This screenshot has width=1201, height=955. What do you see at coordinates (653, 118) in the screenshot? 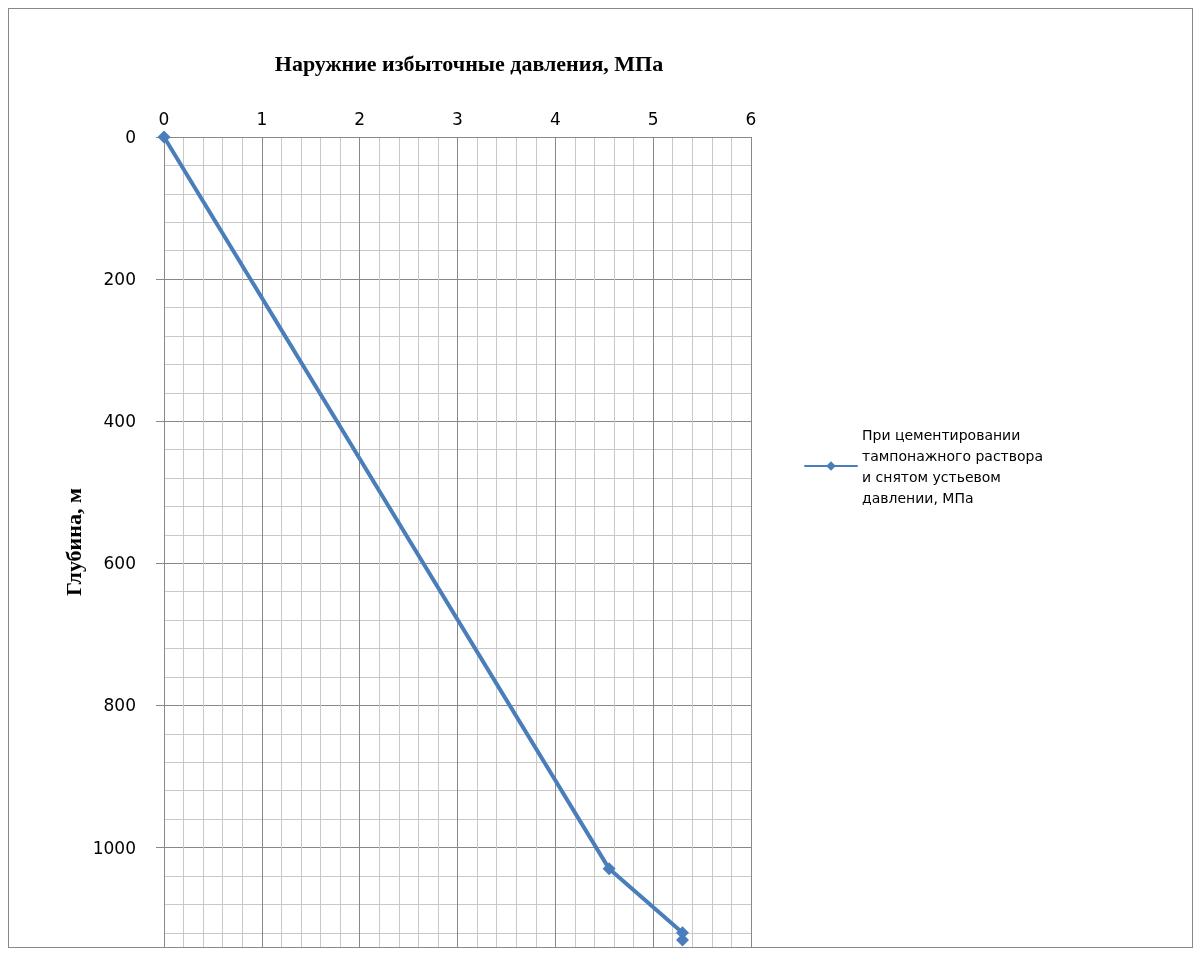
I see `x-tick-label: 5` at bounding box center [653, 118].